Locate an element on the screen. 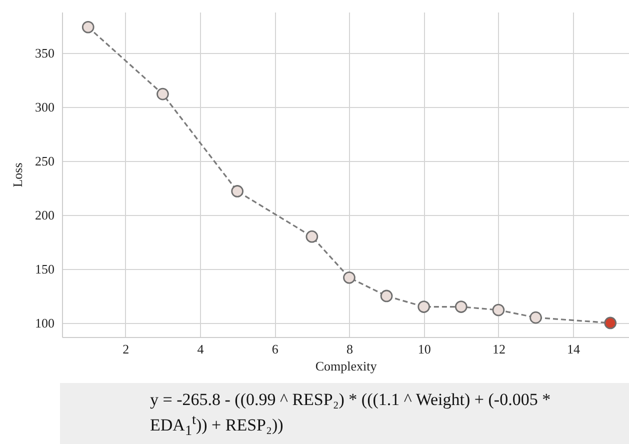 The width and height of the screenshot is (629, 444). x-tick-label: 2 is located at coordinates (126, 349).